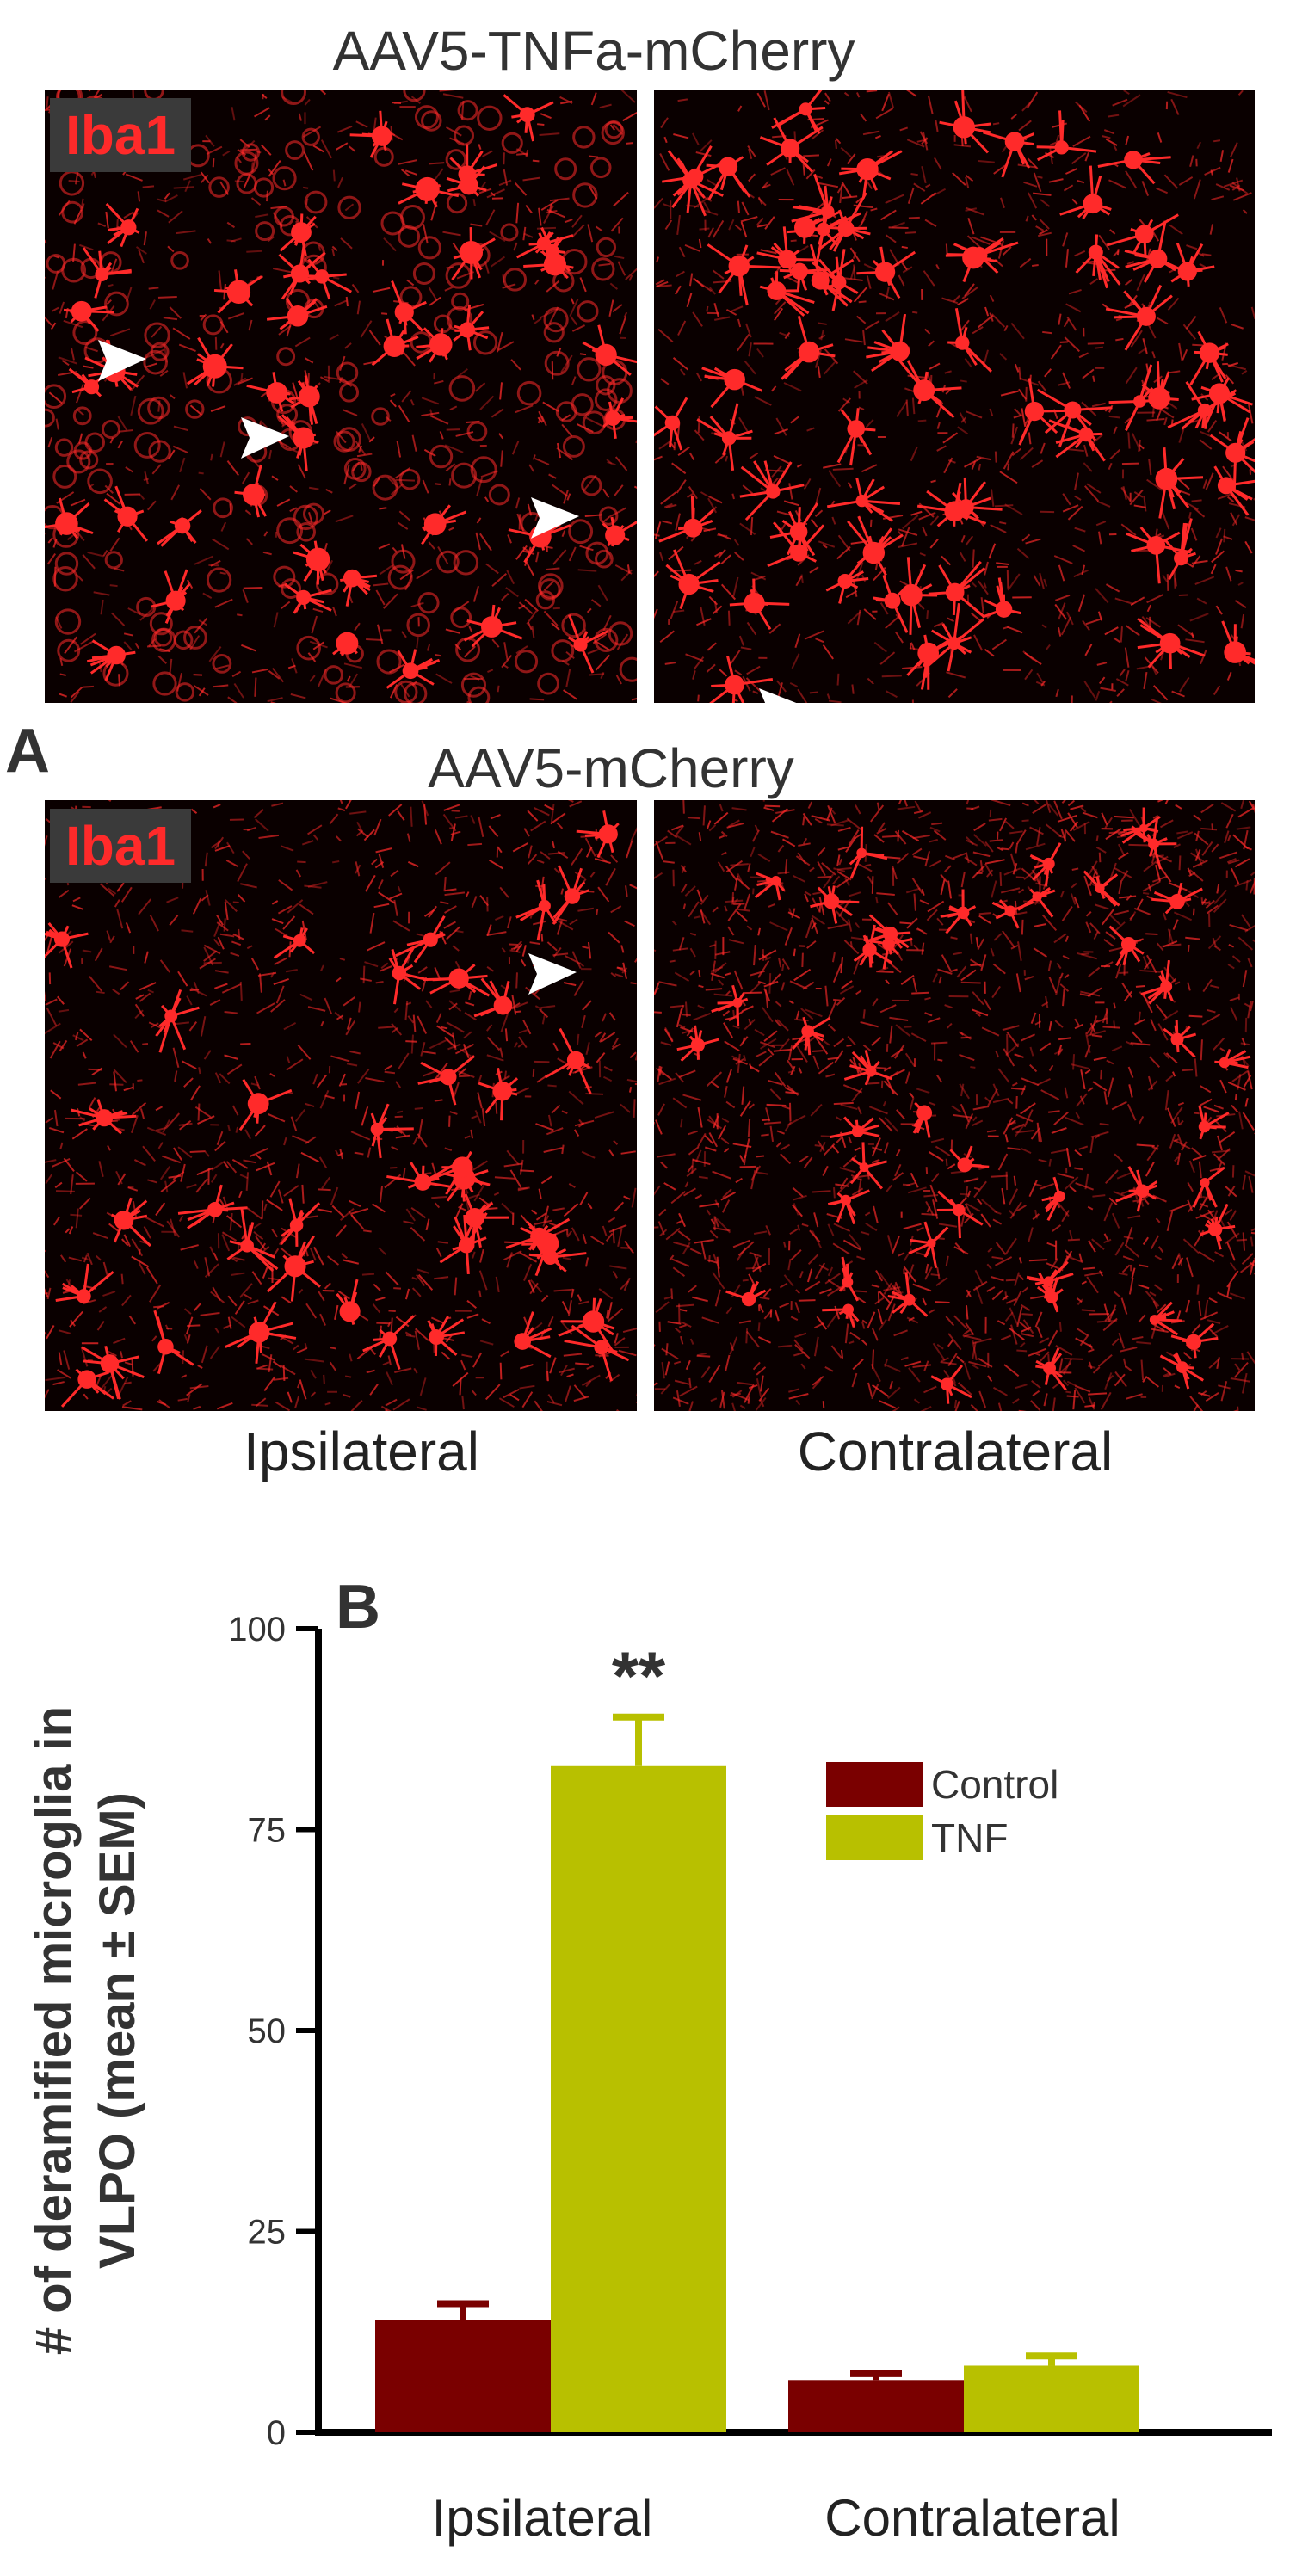  What do you see at coordinates (267, 2031) in the screenshot?
I see `y-tick-label: 50` at bounding box center [267, 2031].